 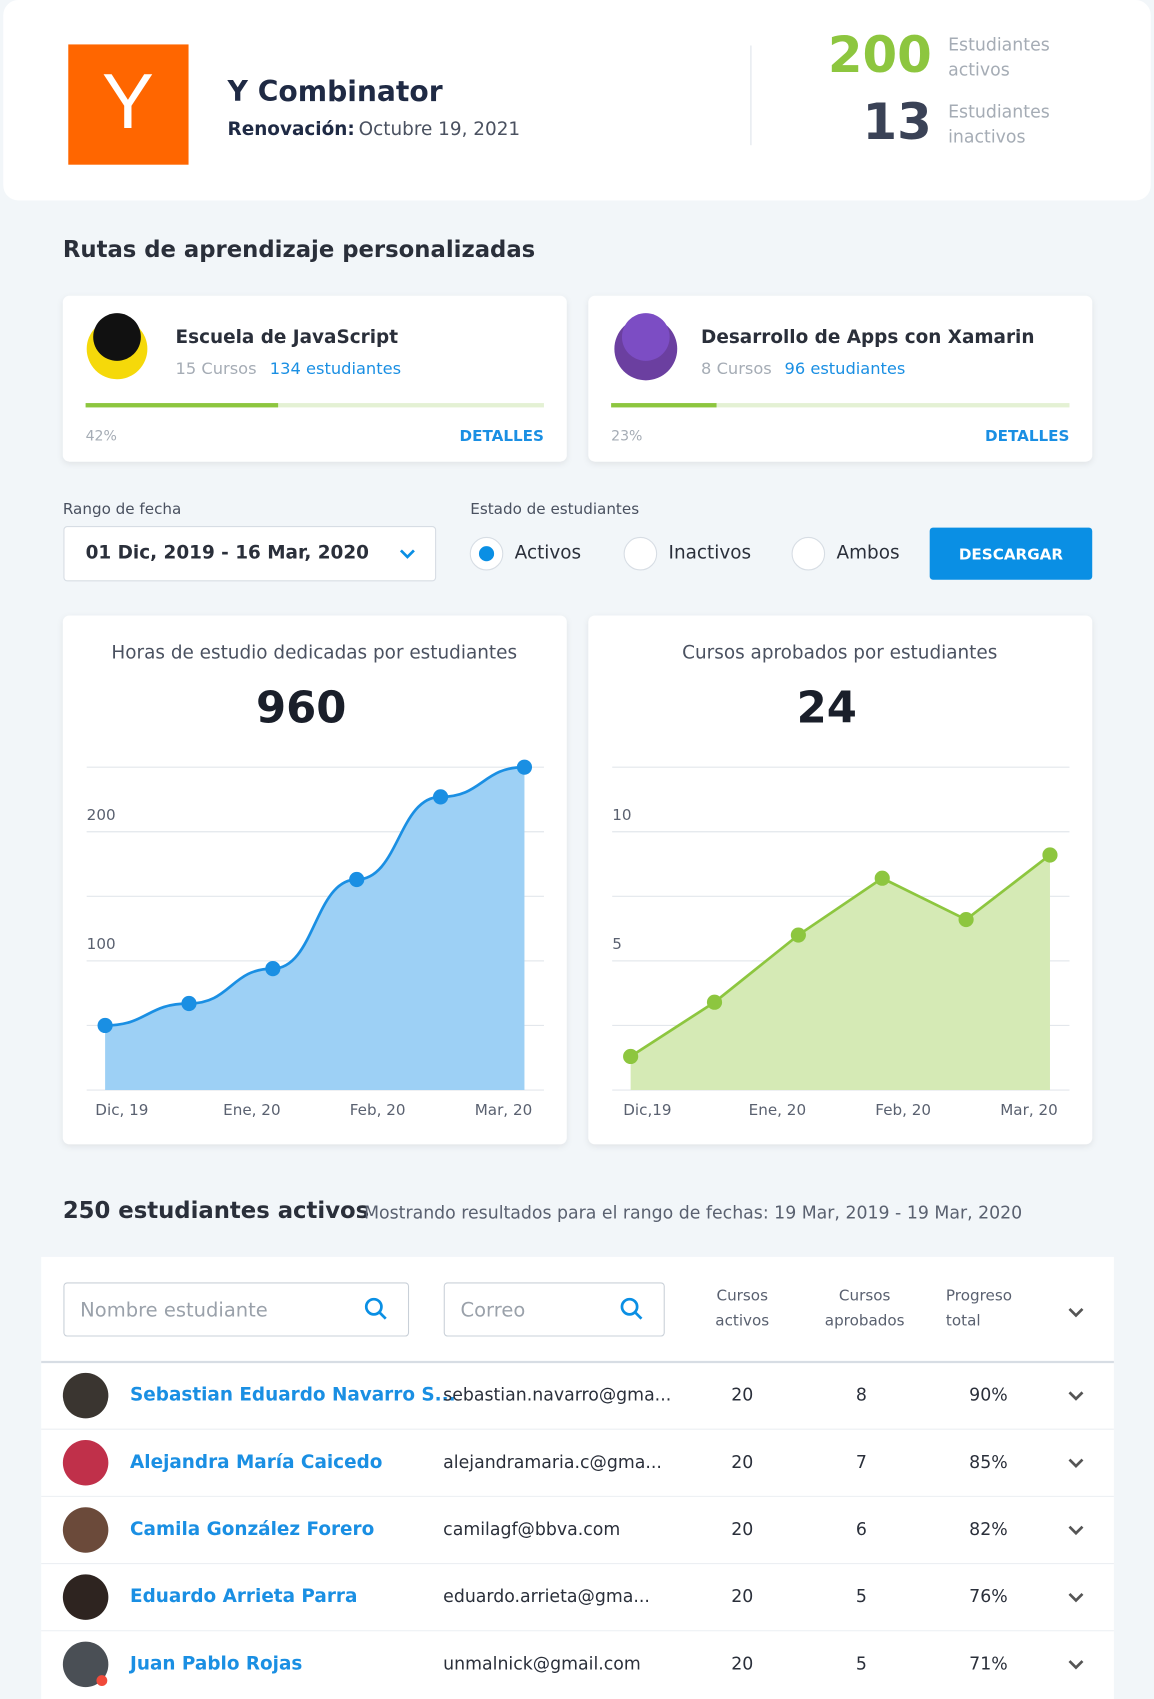 What do you see at coordinates (988, 1664) in the screenshot?
I see `cell: 71%` at bounding box center [988, 1664].